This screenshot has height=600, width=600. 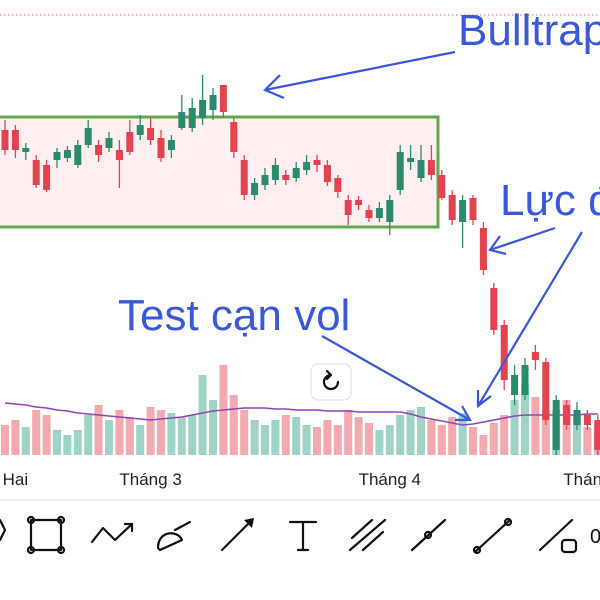 I want to click on x-tick-label: Tháng 4, so click(x=390, y=479).